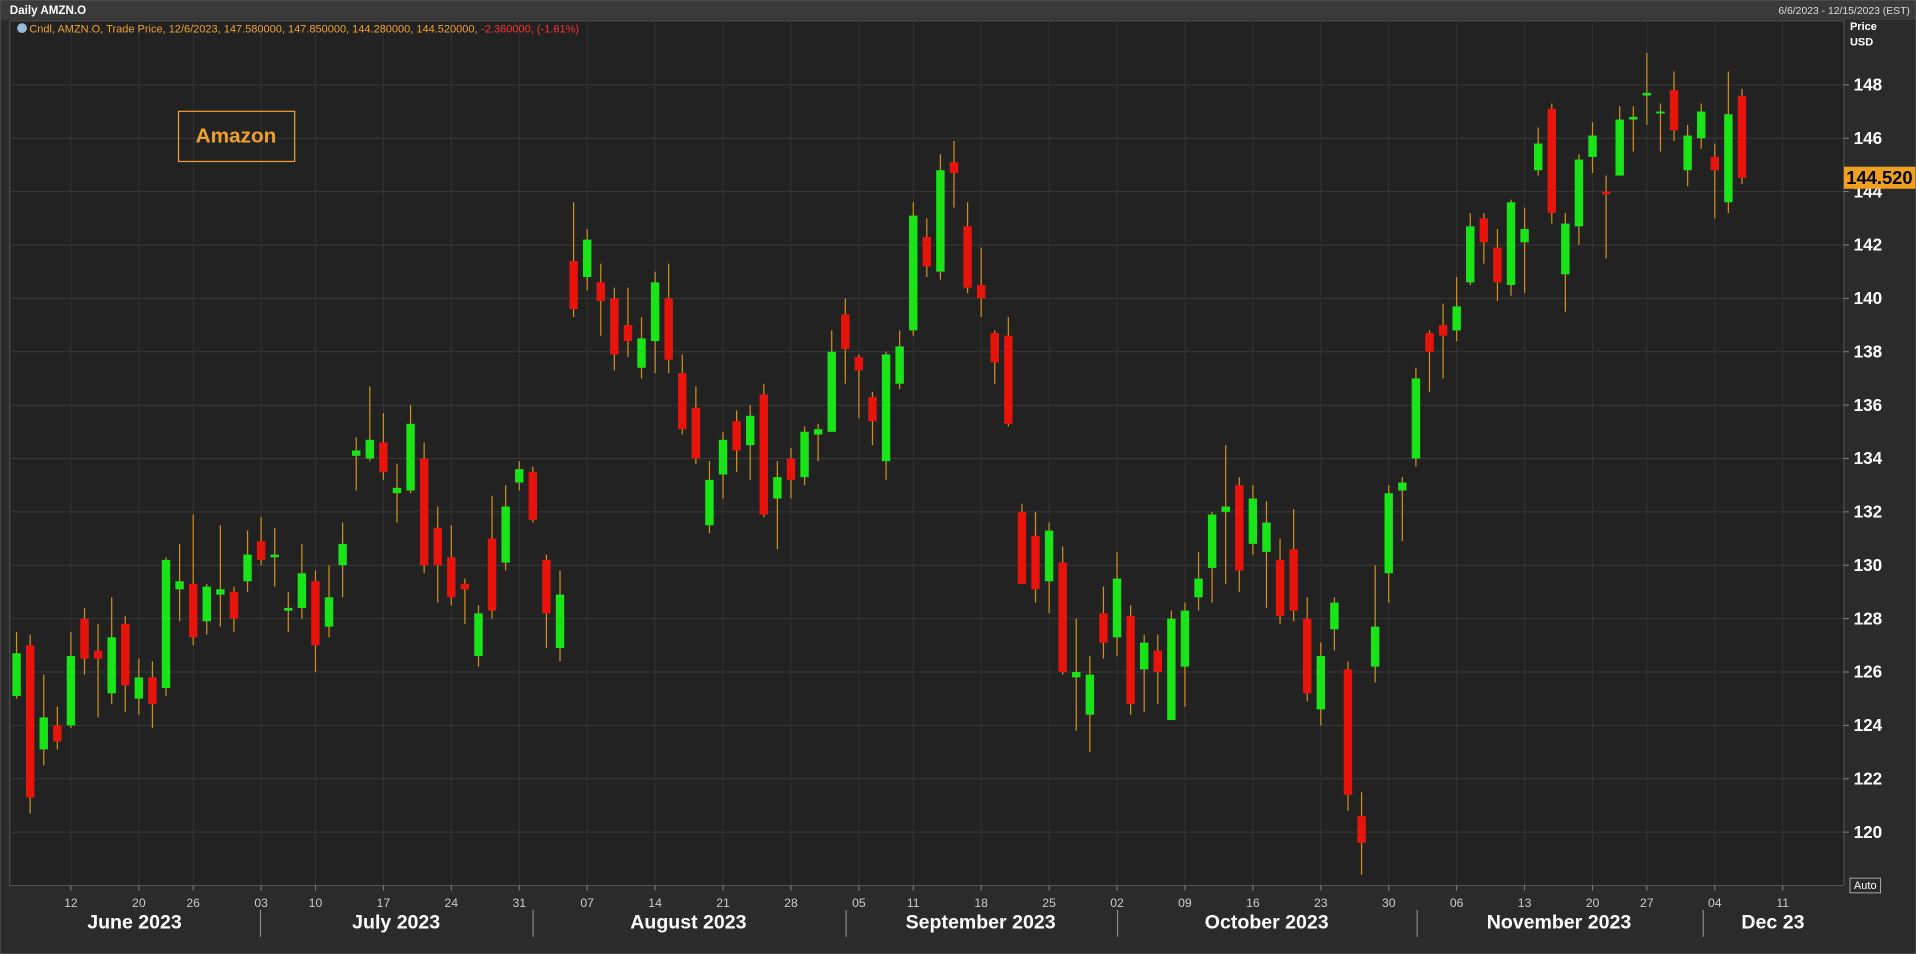 The width and height of the screenshot is (1916, 954). Describe the element at coordinates (134, 923) in the screenshot. I see `month-label: June 2023` at that location.